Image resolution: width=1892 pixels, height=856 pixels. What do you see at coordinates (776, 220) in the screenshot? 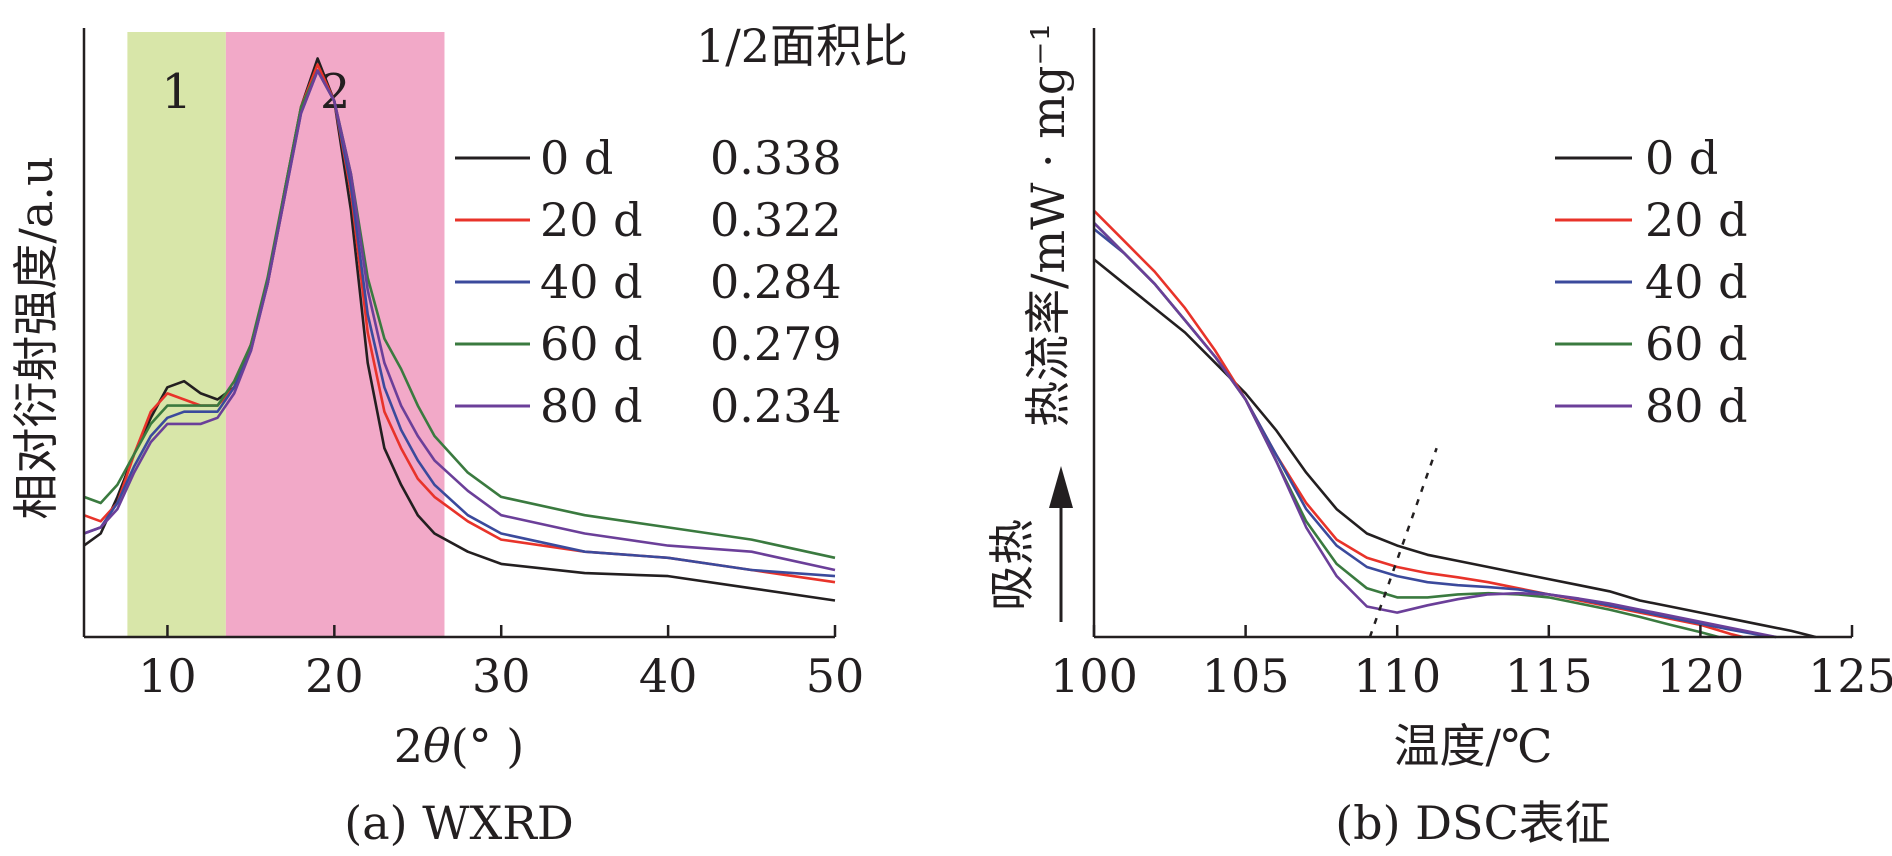
I see `wxrd-legend-ratio: 0.322` at bounding box center [776, 220].